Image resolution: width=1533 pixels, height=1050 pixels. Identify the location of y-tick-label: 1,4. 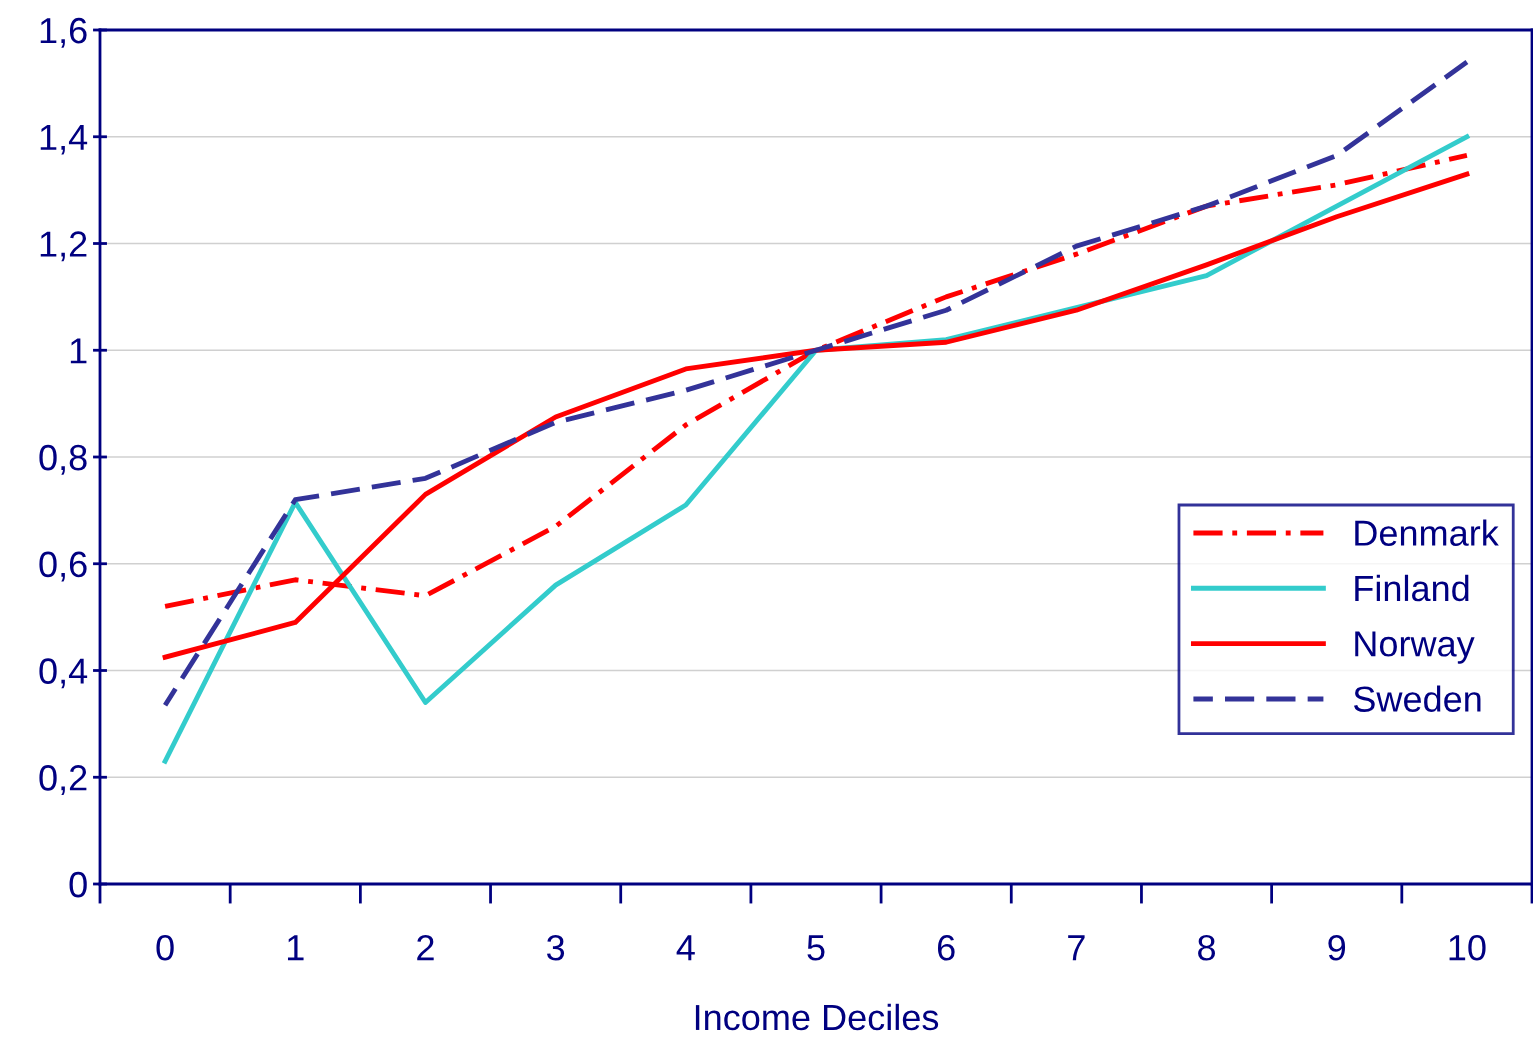
(64, 139).